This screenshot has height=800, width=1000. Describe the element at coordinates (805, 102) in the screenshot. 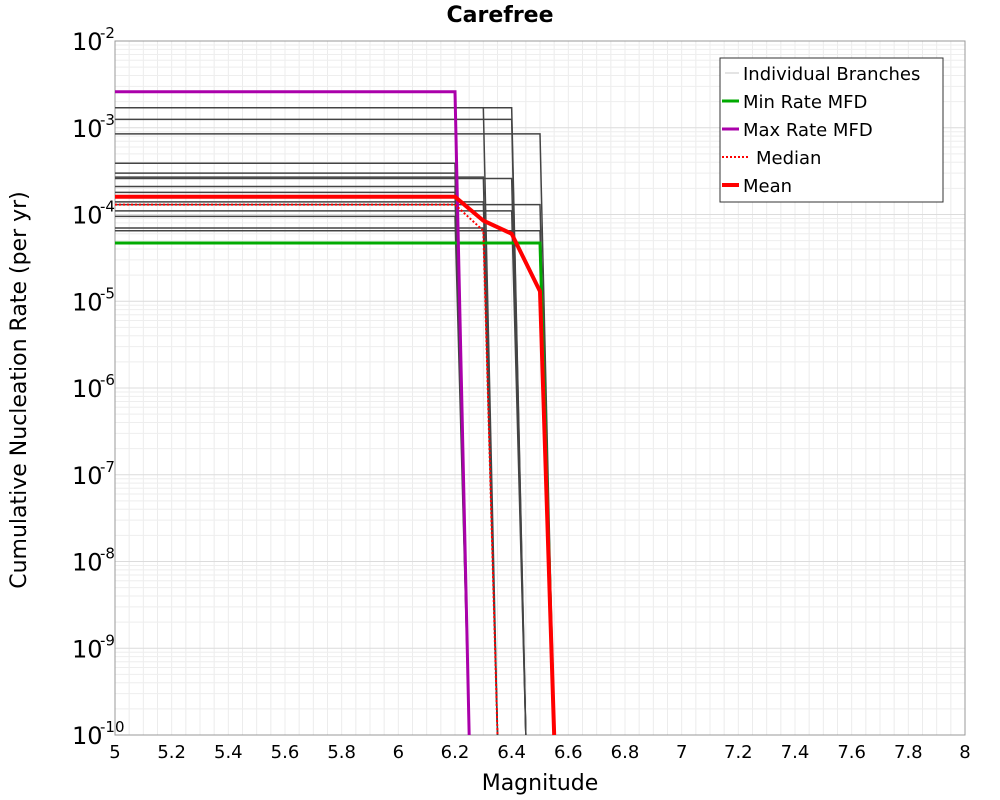

I see `legend-label-min: Min Rate MFD` at that location.